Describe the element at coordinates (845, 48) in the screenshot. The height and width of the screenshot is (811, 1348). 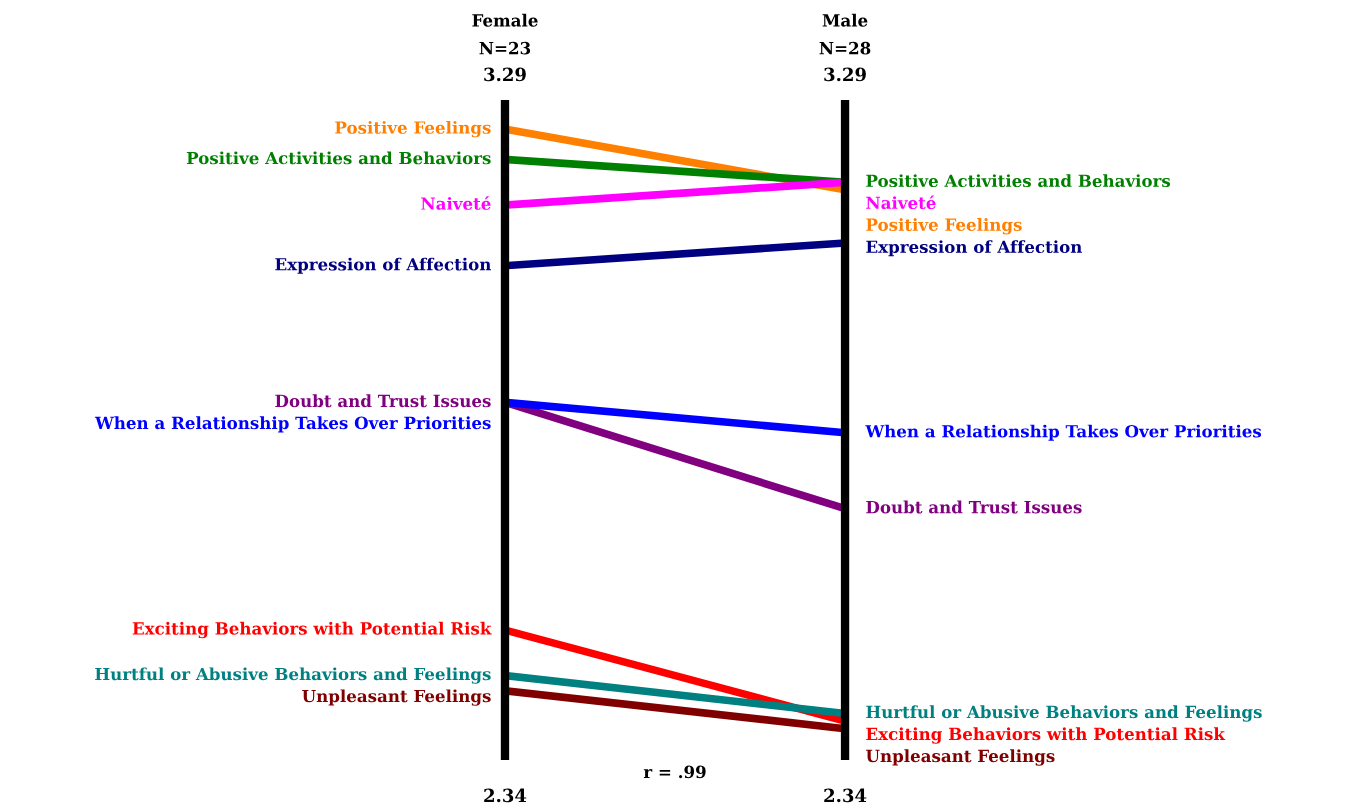
I see `text: N=28` at that location.